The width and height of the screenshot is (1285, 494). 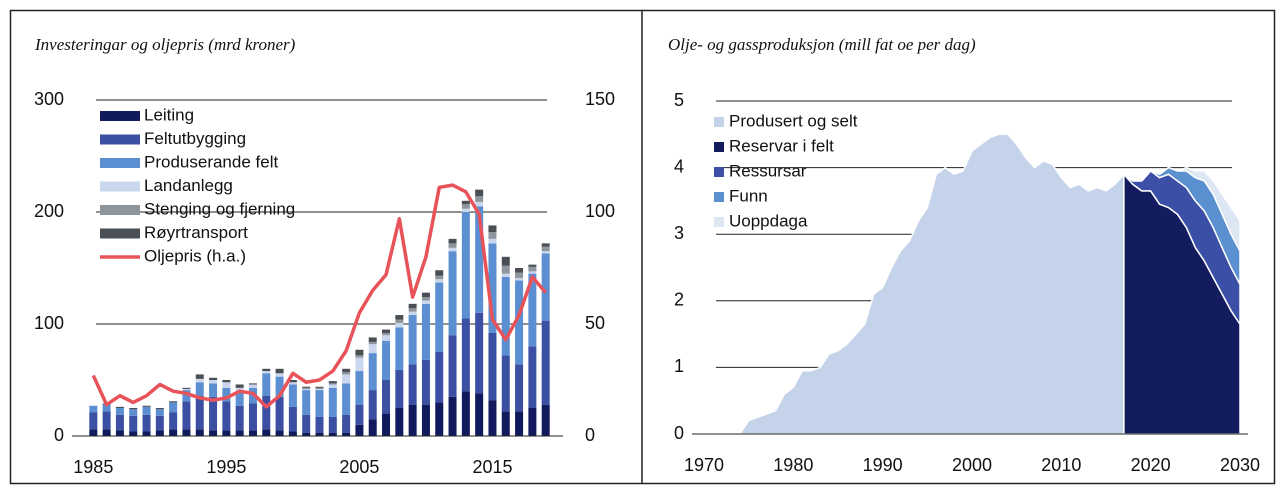 What do you see at coordinates (679, 233) in the screenshot?
I see `y-tick-label: 3` at bounding box center [679, 233].